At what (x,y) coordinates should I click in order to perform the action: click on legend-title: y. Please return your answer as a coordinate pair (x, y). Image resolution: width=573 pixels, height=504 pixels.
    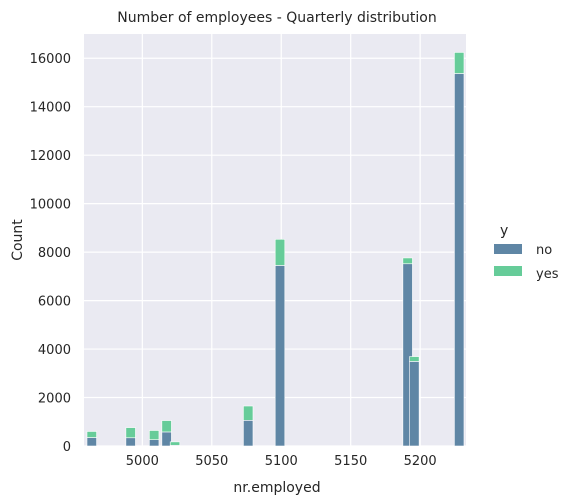
    Looking at the image, I should click on (504, 231).